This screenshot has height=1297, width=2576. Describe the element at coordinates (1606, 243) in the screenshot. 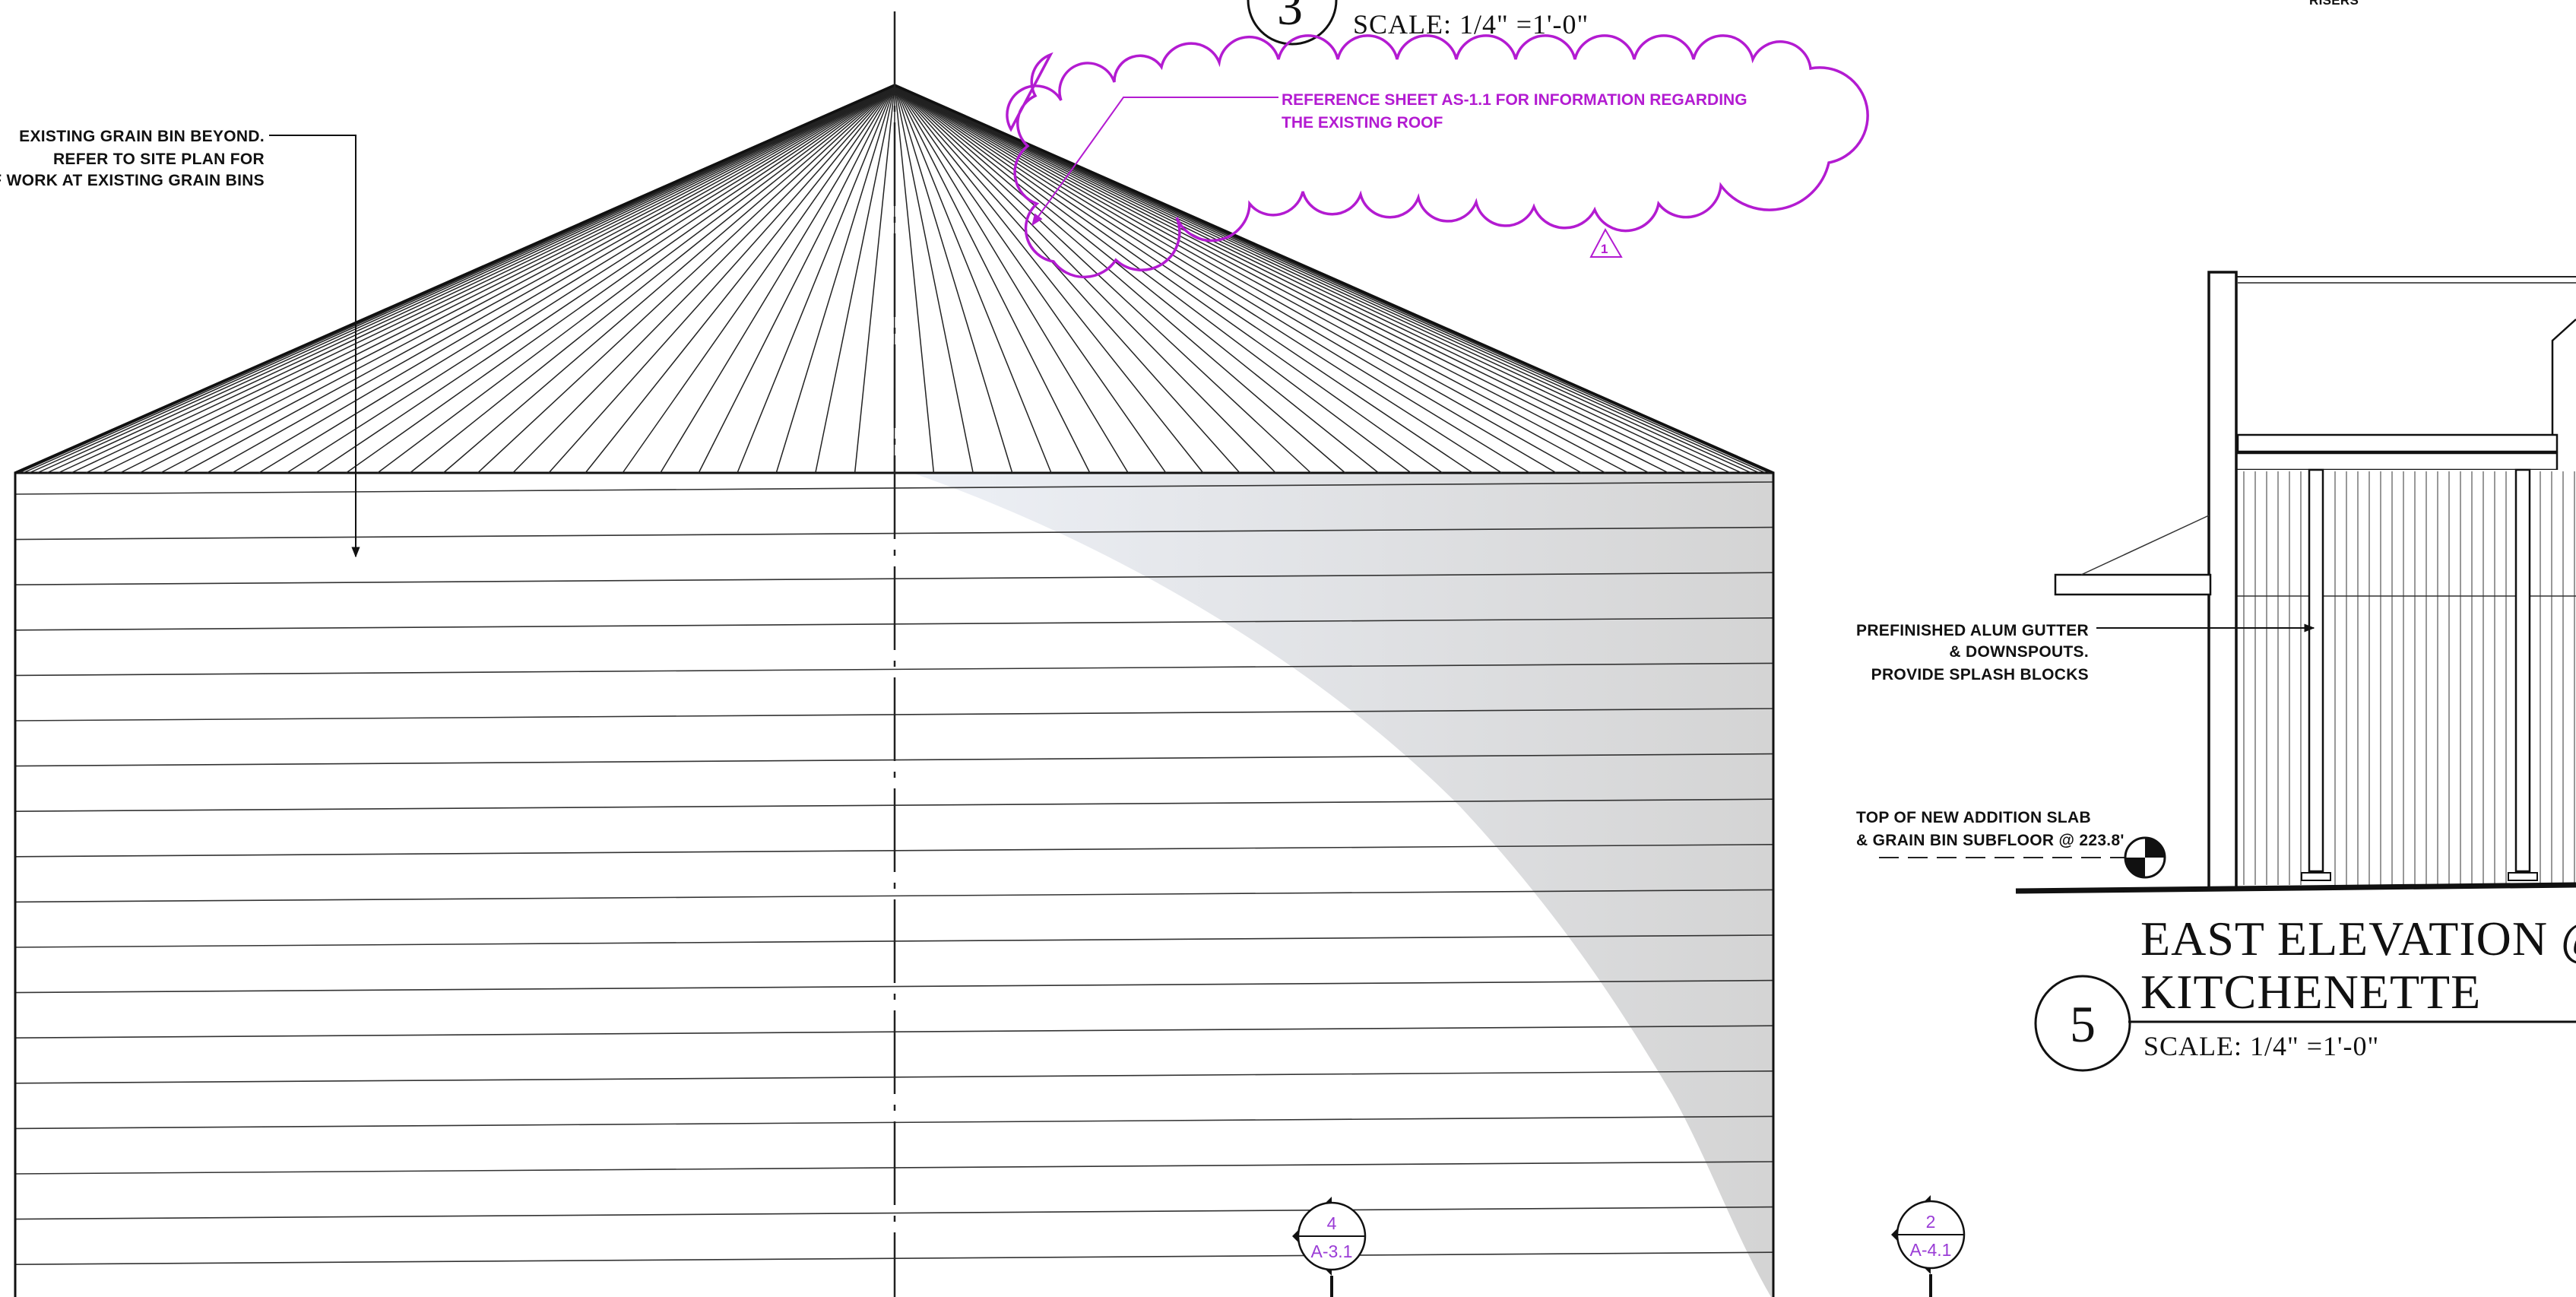

I see `revision-delta` at that location.